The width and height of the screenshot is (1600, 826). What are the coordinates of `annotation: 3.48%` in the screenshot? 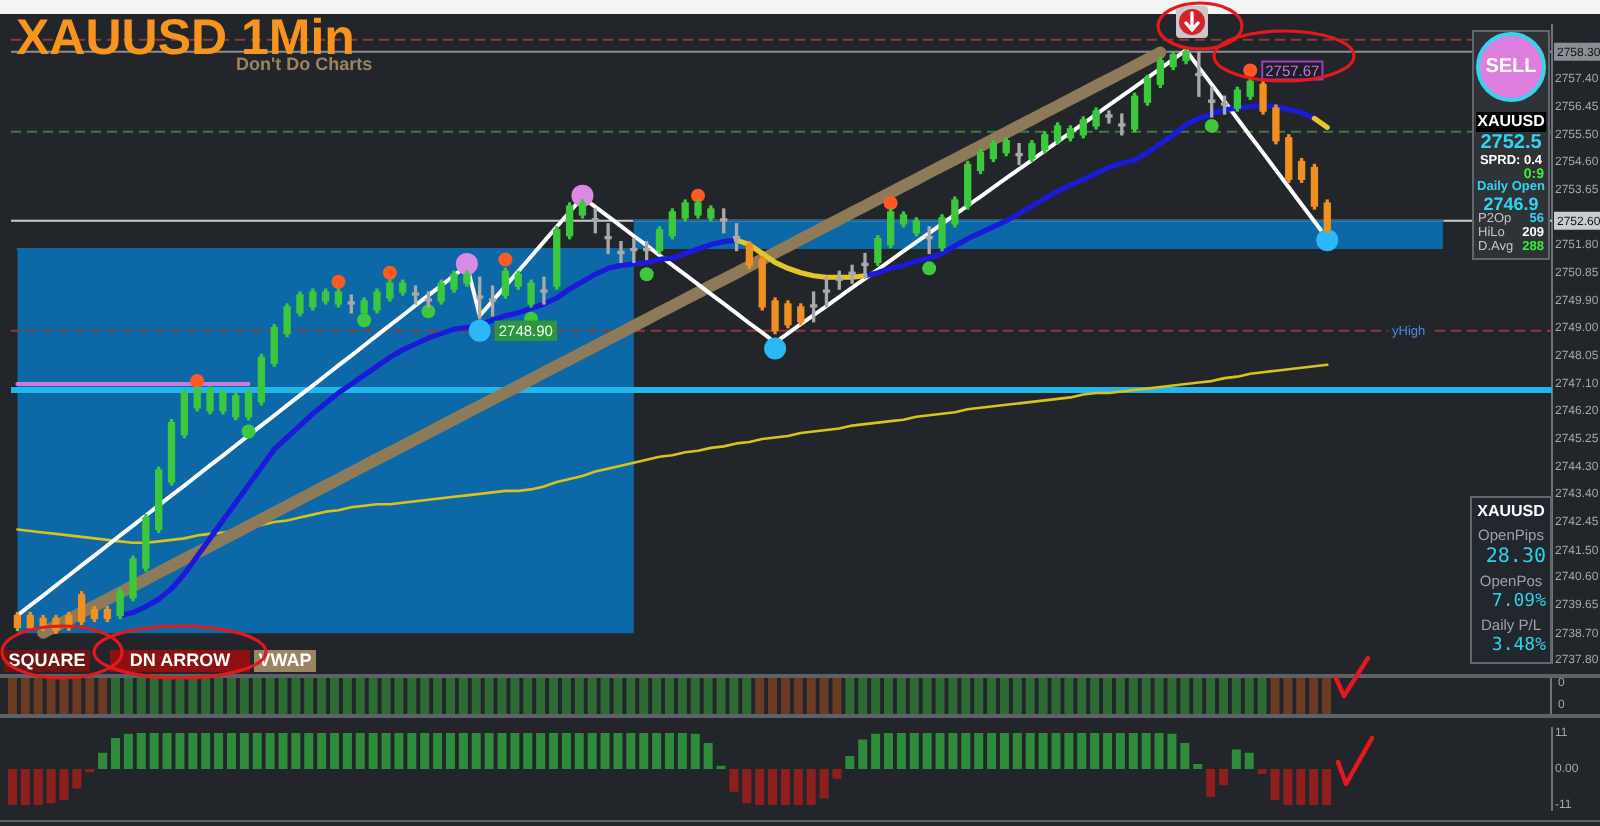 It's located at (1518, 646).